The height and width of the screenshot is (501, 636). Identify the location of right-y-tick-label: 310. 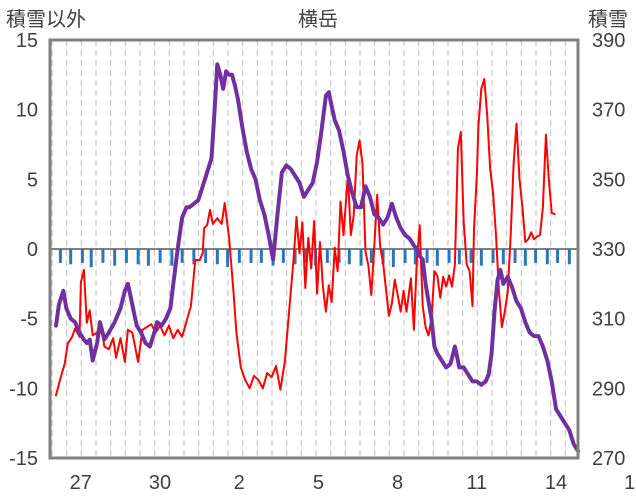
(608, 320).